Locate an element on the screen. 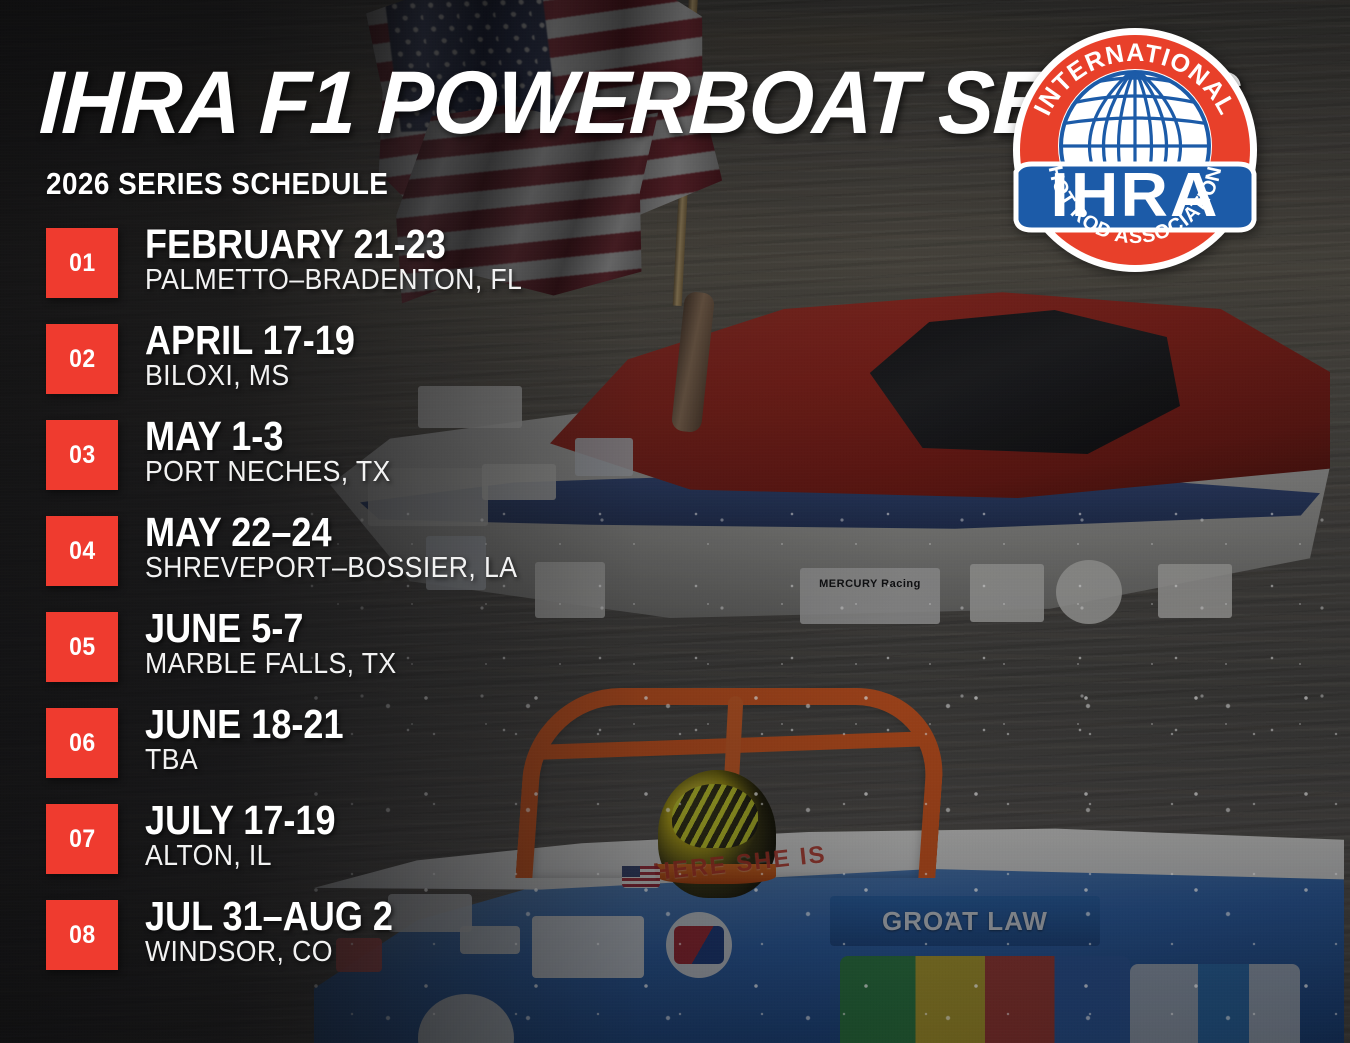  schedule-row: 02 APRIL 17-19 BILOXI, MS is located at coordinates (326, 369).